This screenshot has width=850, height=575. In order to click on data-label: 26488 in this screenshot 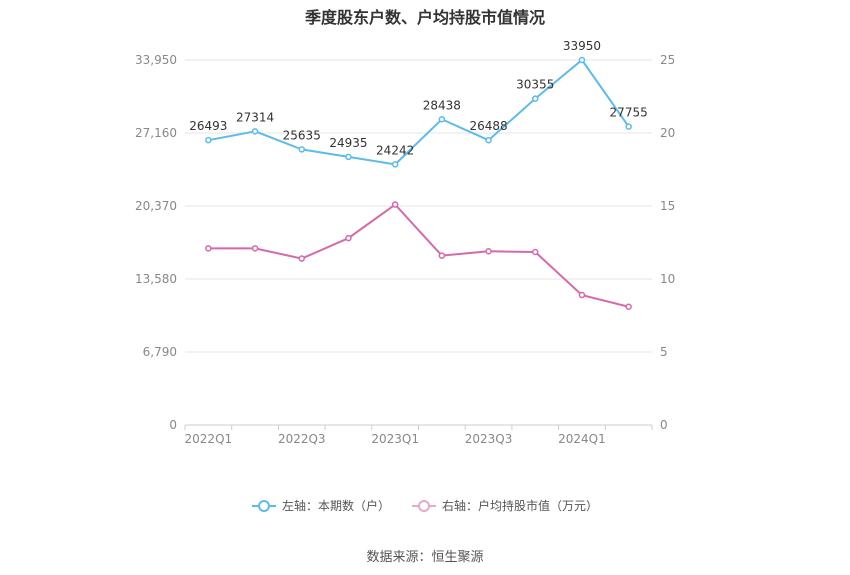, I will do `click(488, 126)`.